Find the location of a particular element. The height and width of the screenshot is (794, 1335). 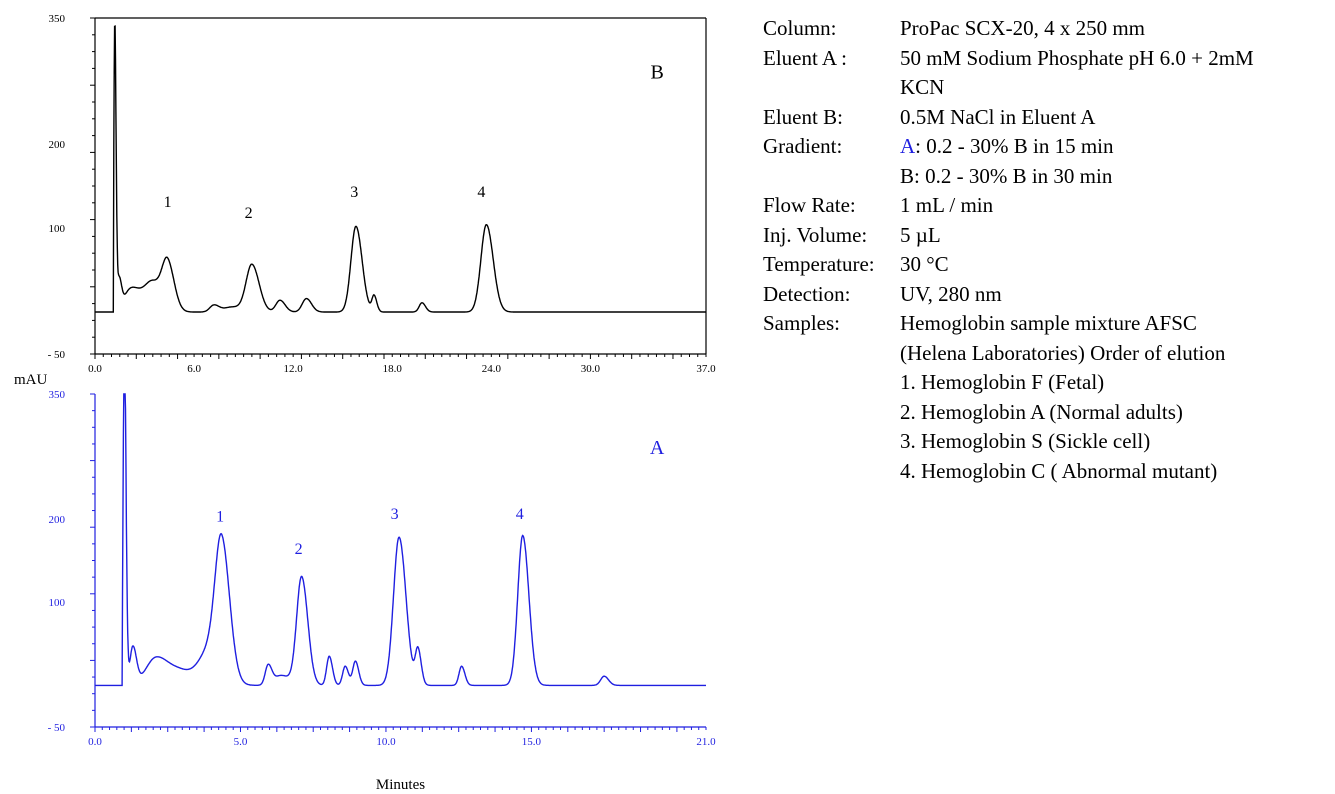

elution-item-3: 3. Hemoglobin S (Sickle cell) is located at coordinates (1025, 441).